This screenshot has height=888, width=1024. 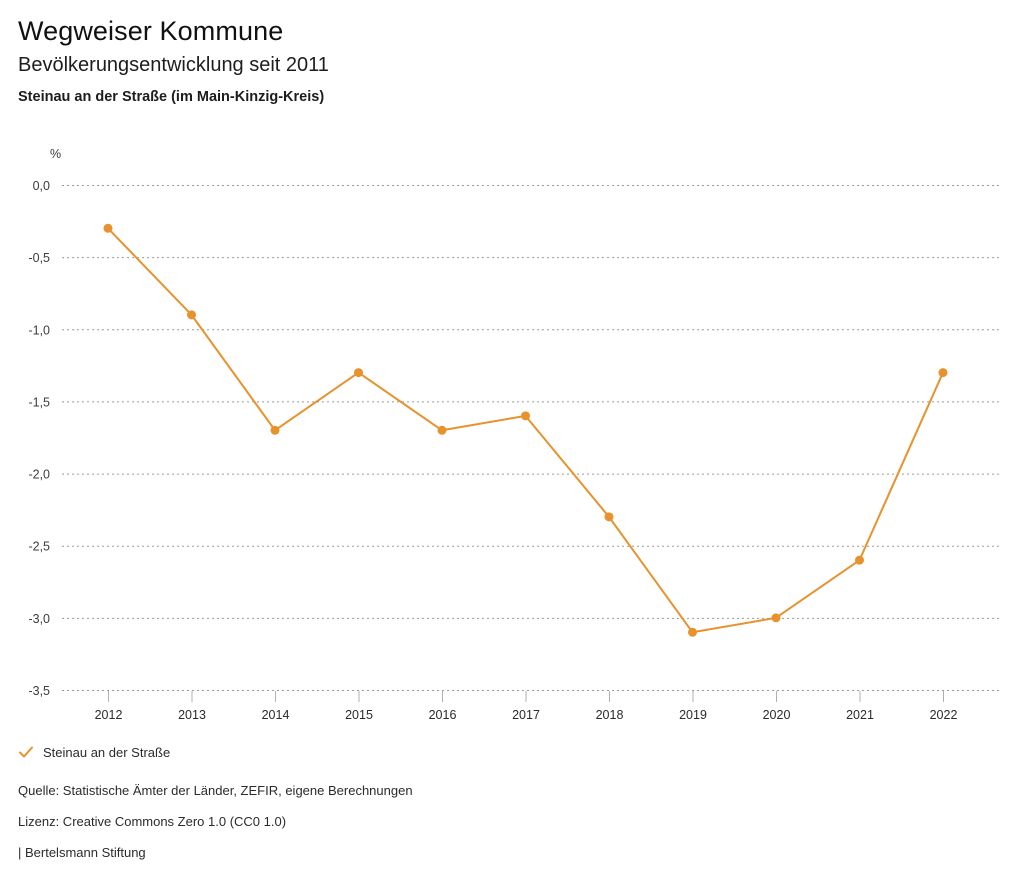 I want to click on y-axis-tick-label: -0,5, so click(x=39, y=258).